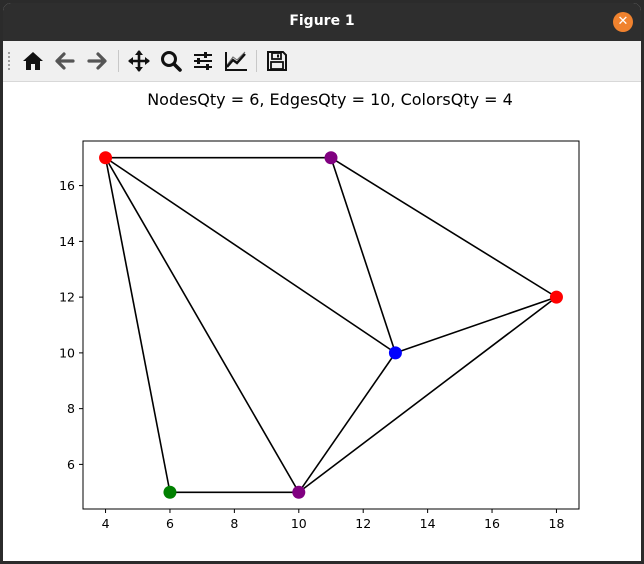  I want to click on arrow-left-icon, so click(65, 61).